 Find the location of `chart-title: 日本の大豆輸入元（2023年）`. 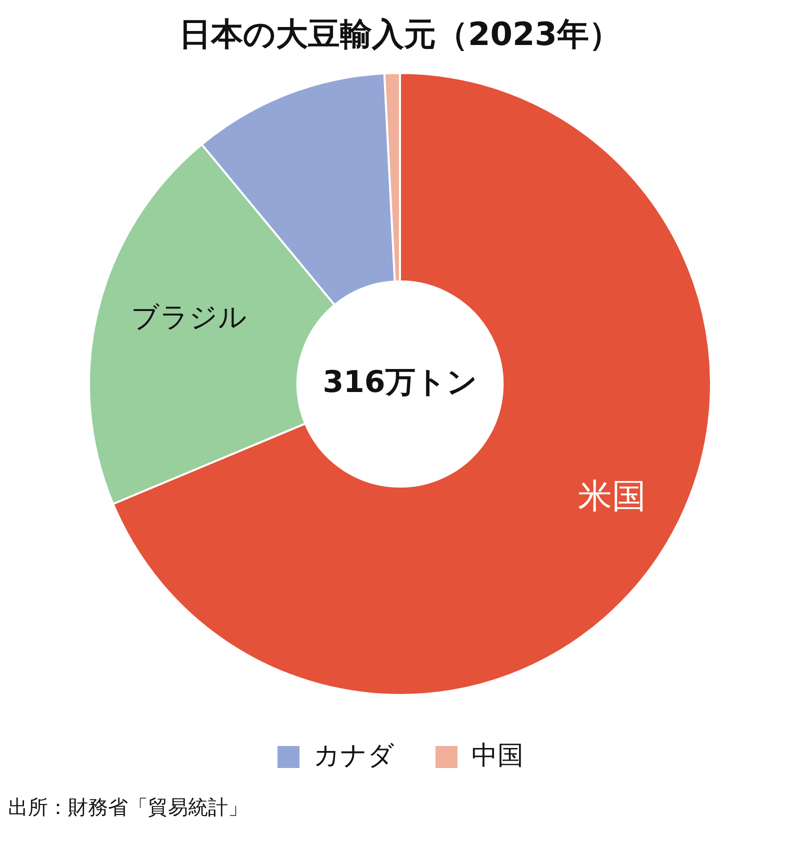

chart-title: 日本の大豆輸入元（2023年） is located at coordinates (400, 34).